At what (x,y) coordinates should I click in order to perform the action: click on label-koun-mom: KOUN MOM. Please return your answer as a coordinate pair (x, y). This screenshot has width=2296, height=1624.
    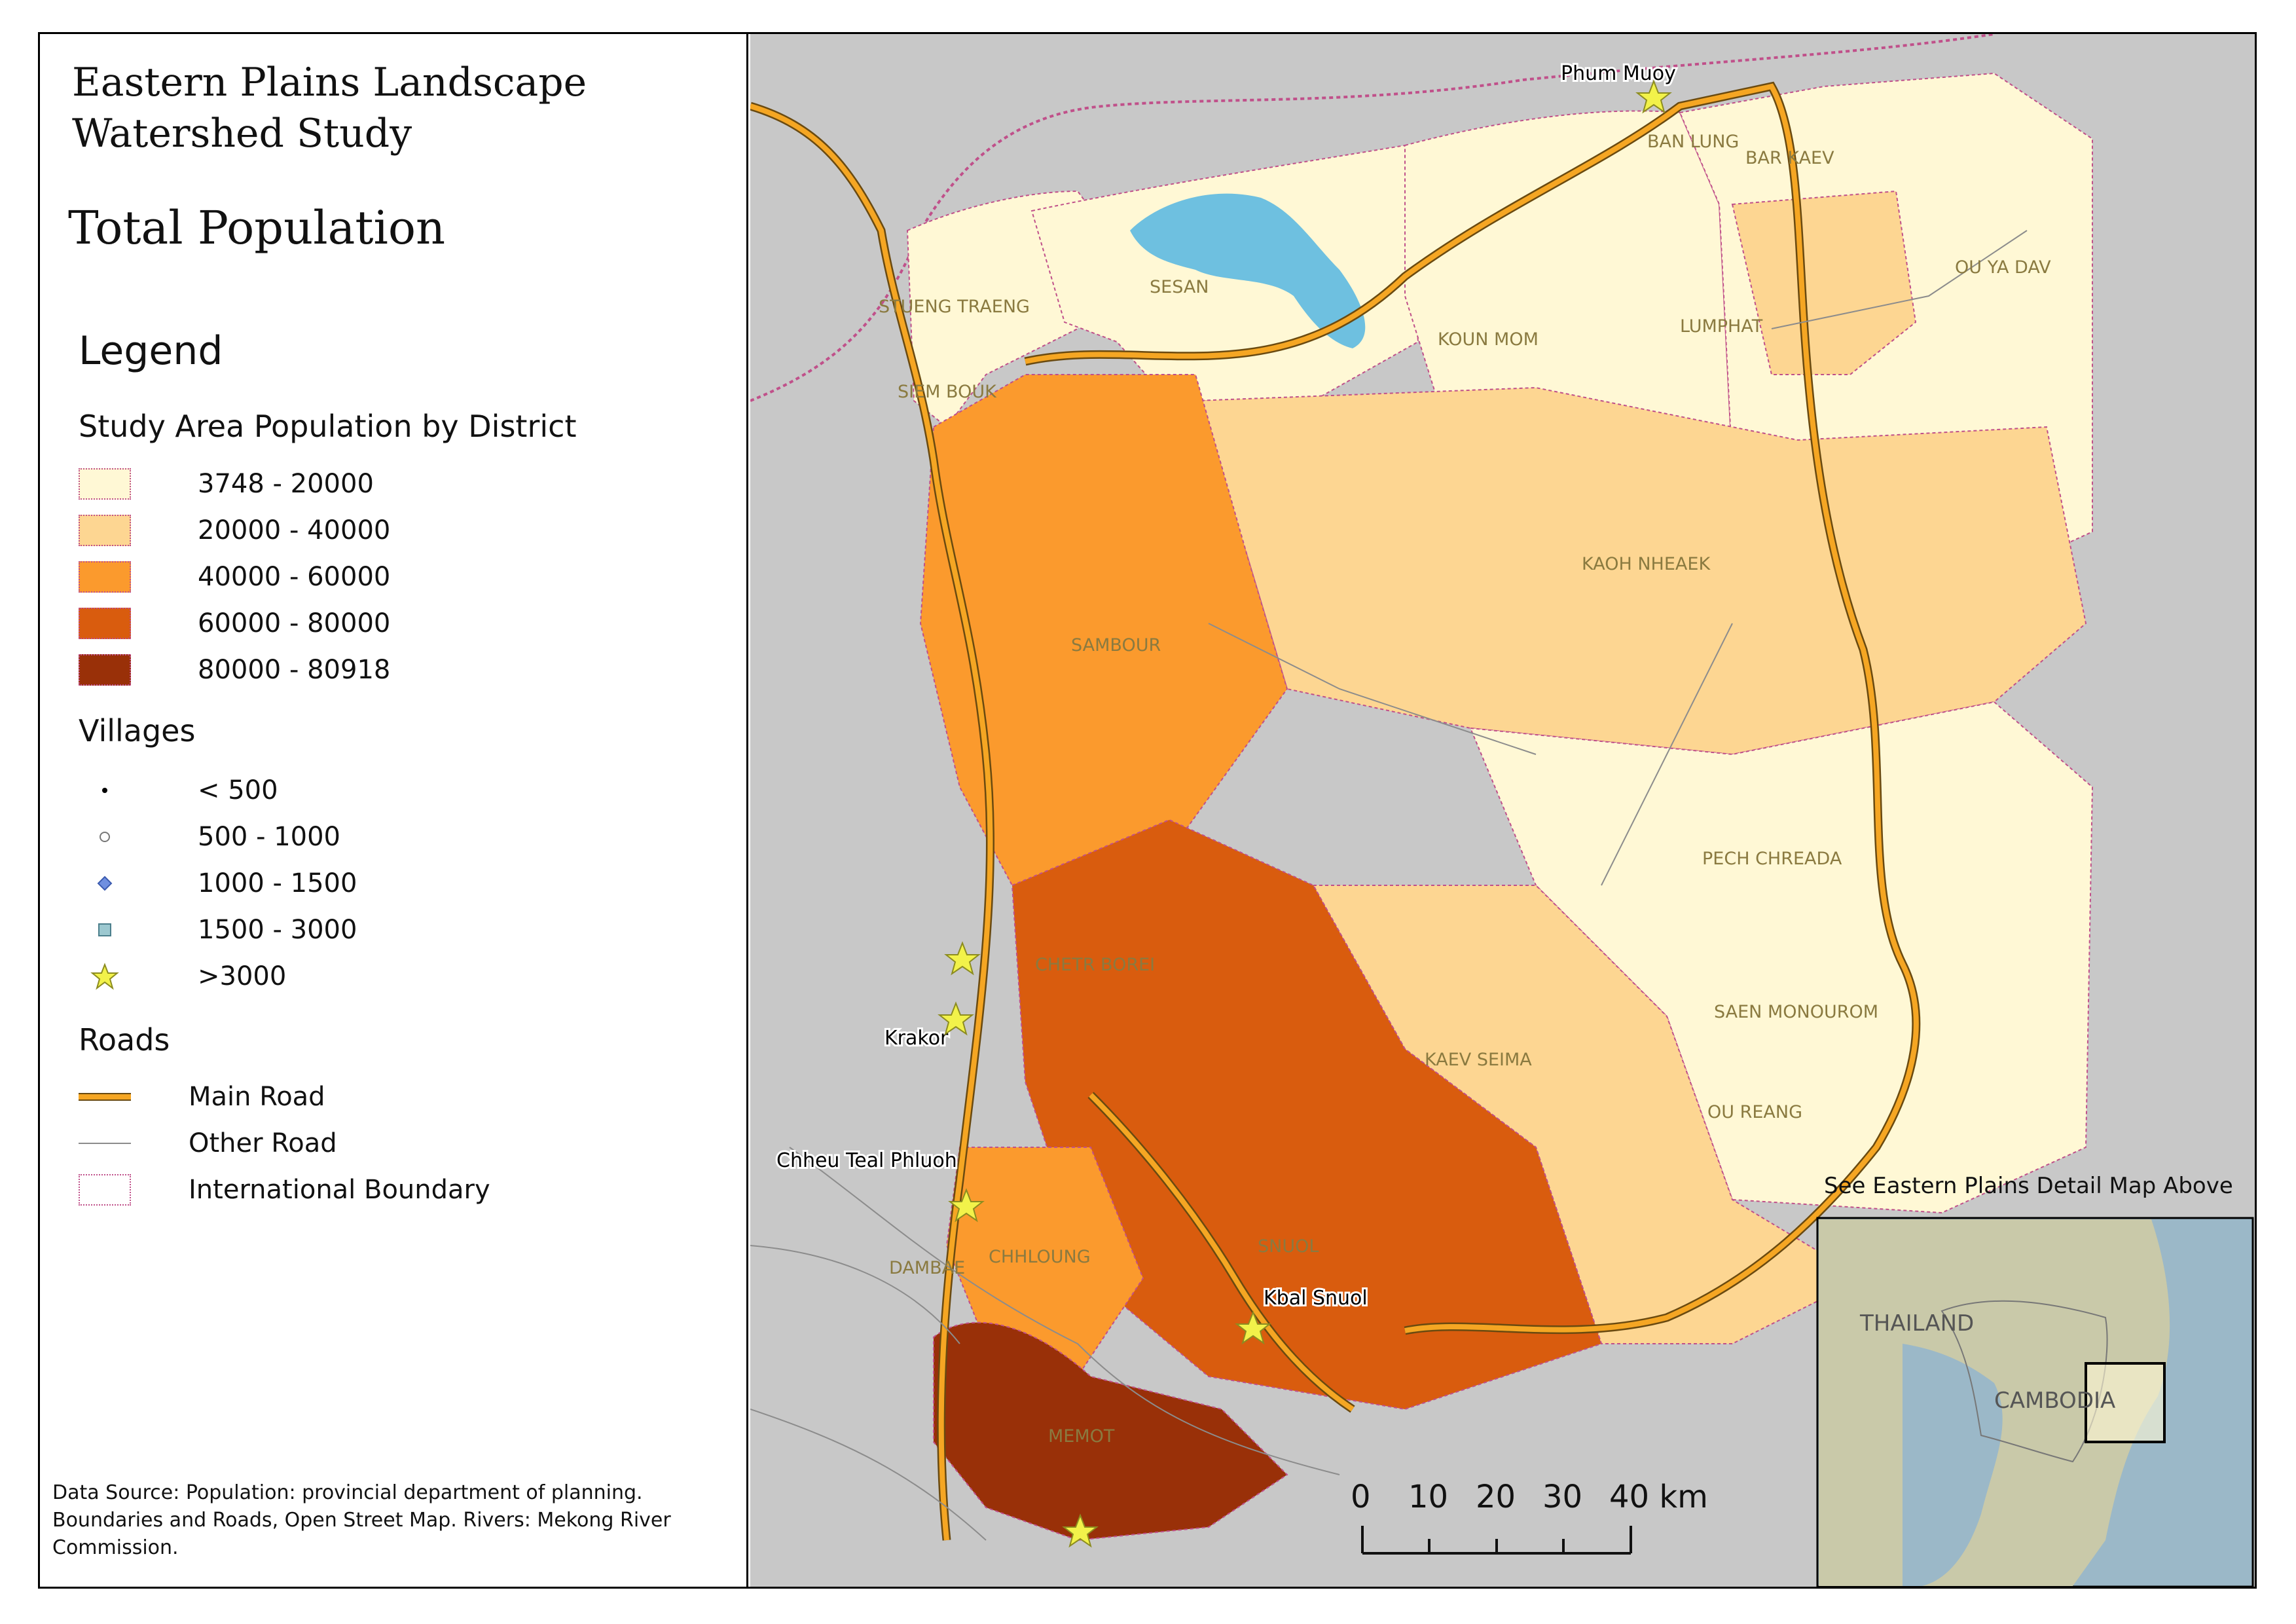
    Looking at the image, I should click on (1488, 339).